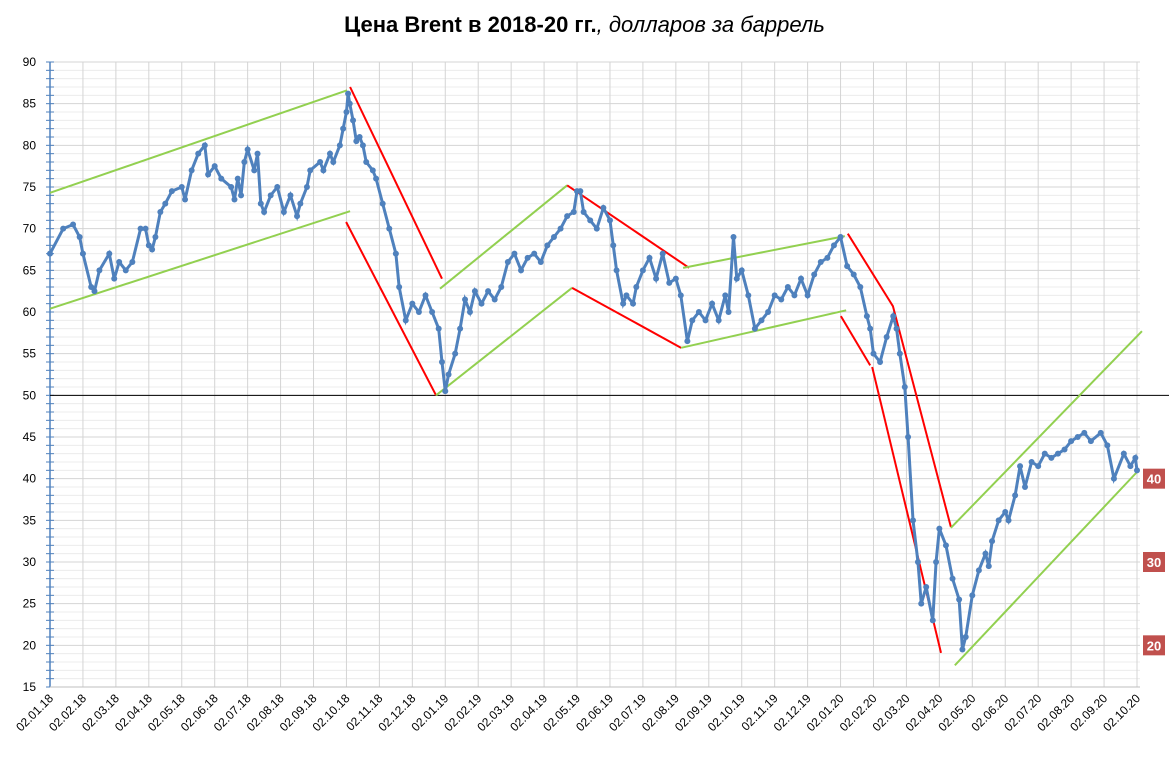 This screenshot has height=760, width=1169. I want to click on title-italic: , долларов за баррель, so click(710, 24).